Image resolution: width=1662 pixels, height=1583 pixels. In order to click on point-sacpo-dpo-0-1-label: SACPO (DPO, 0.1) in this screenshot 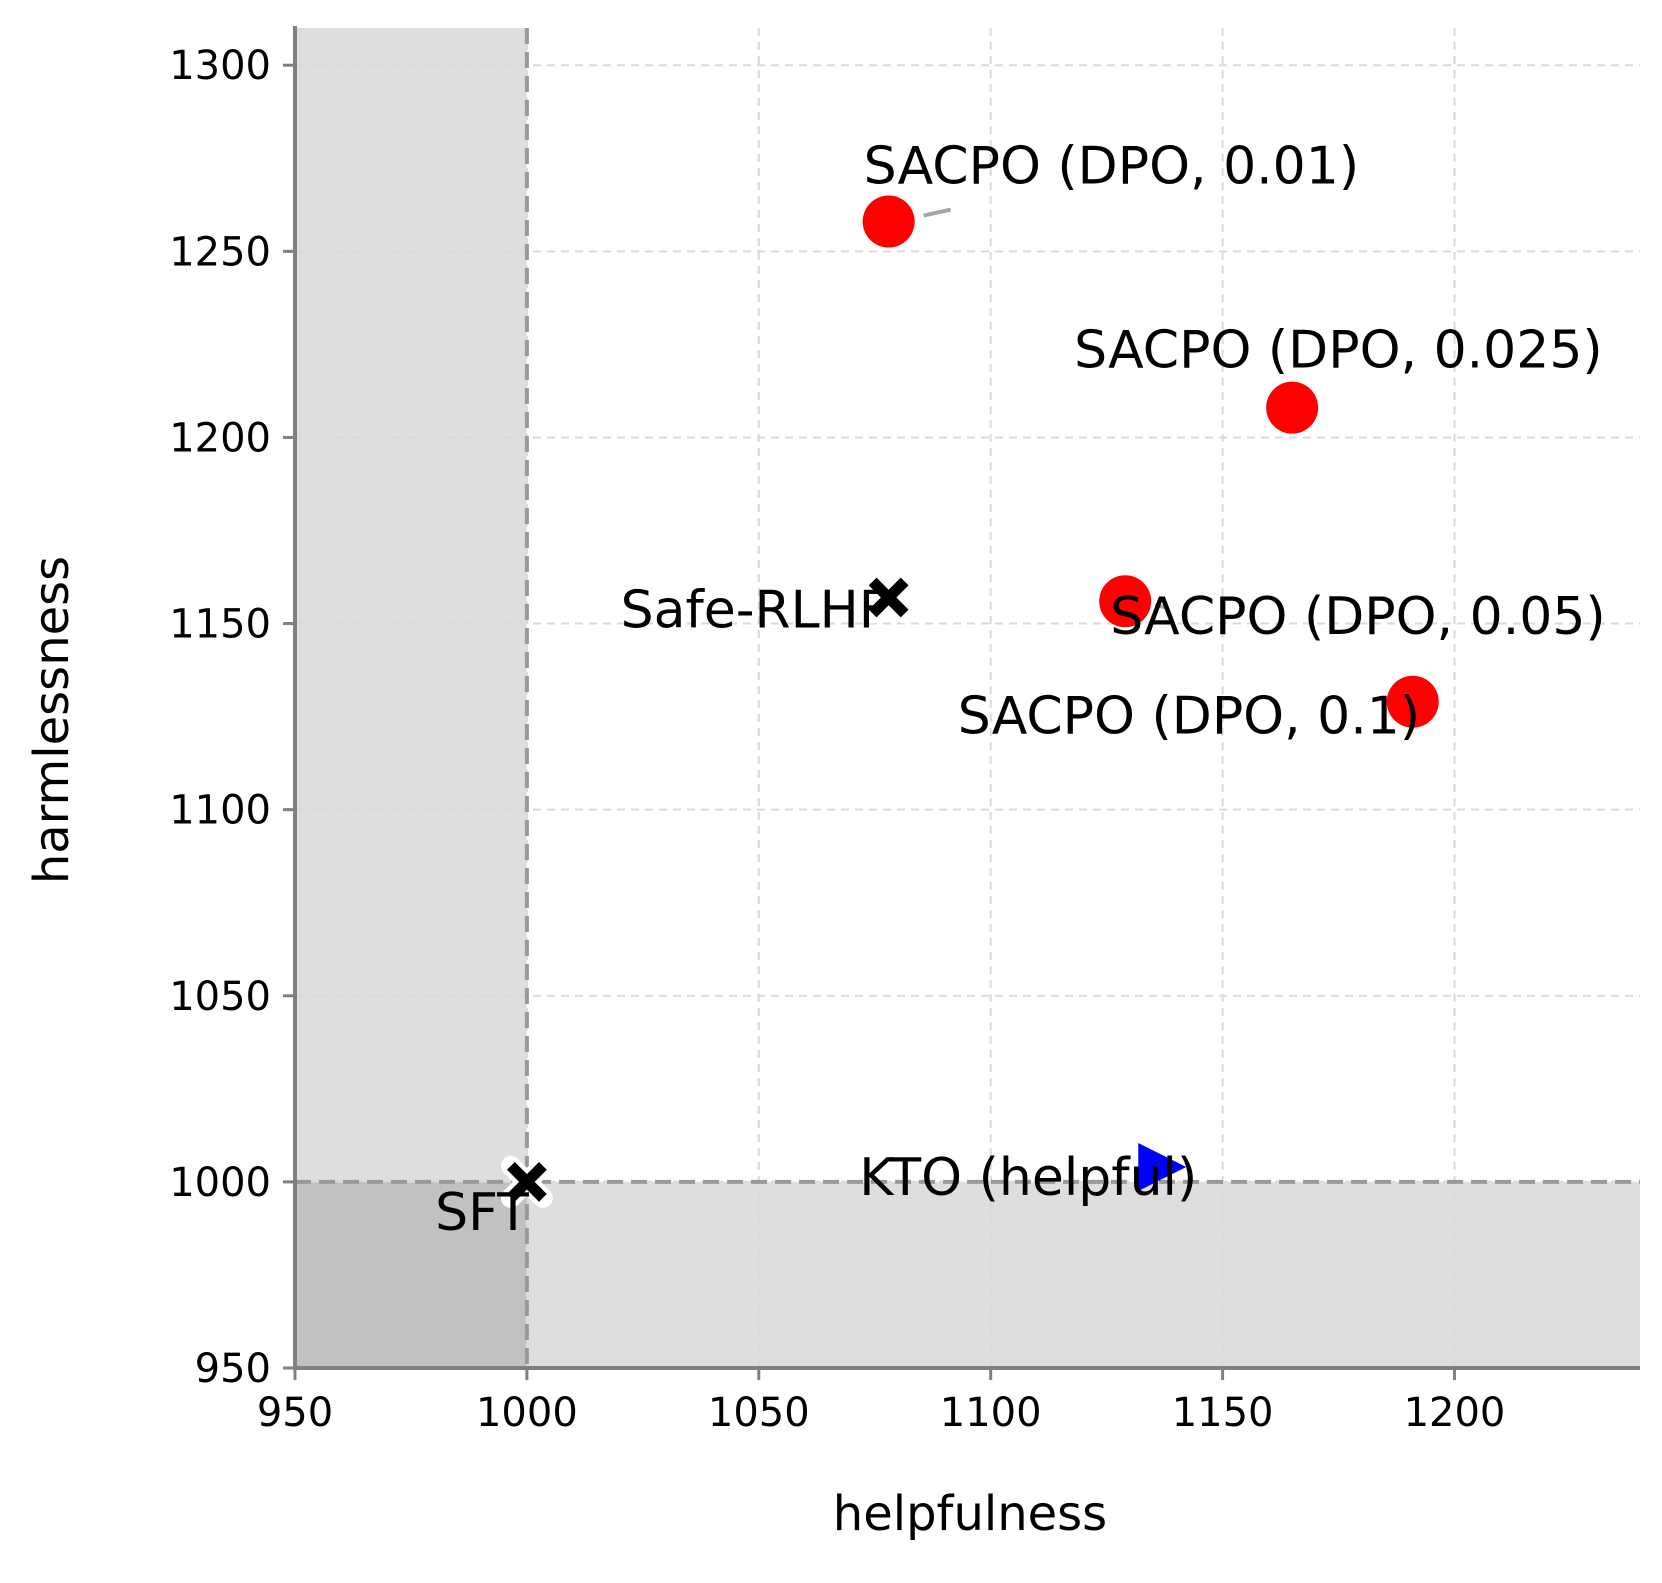, I will do `click(1189, 717)`.